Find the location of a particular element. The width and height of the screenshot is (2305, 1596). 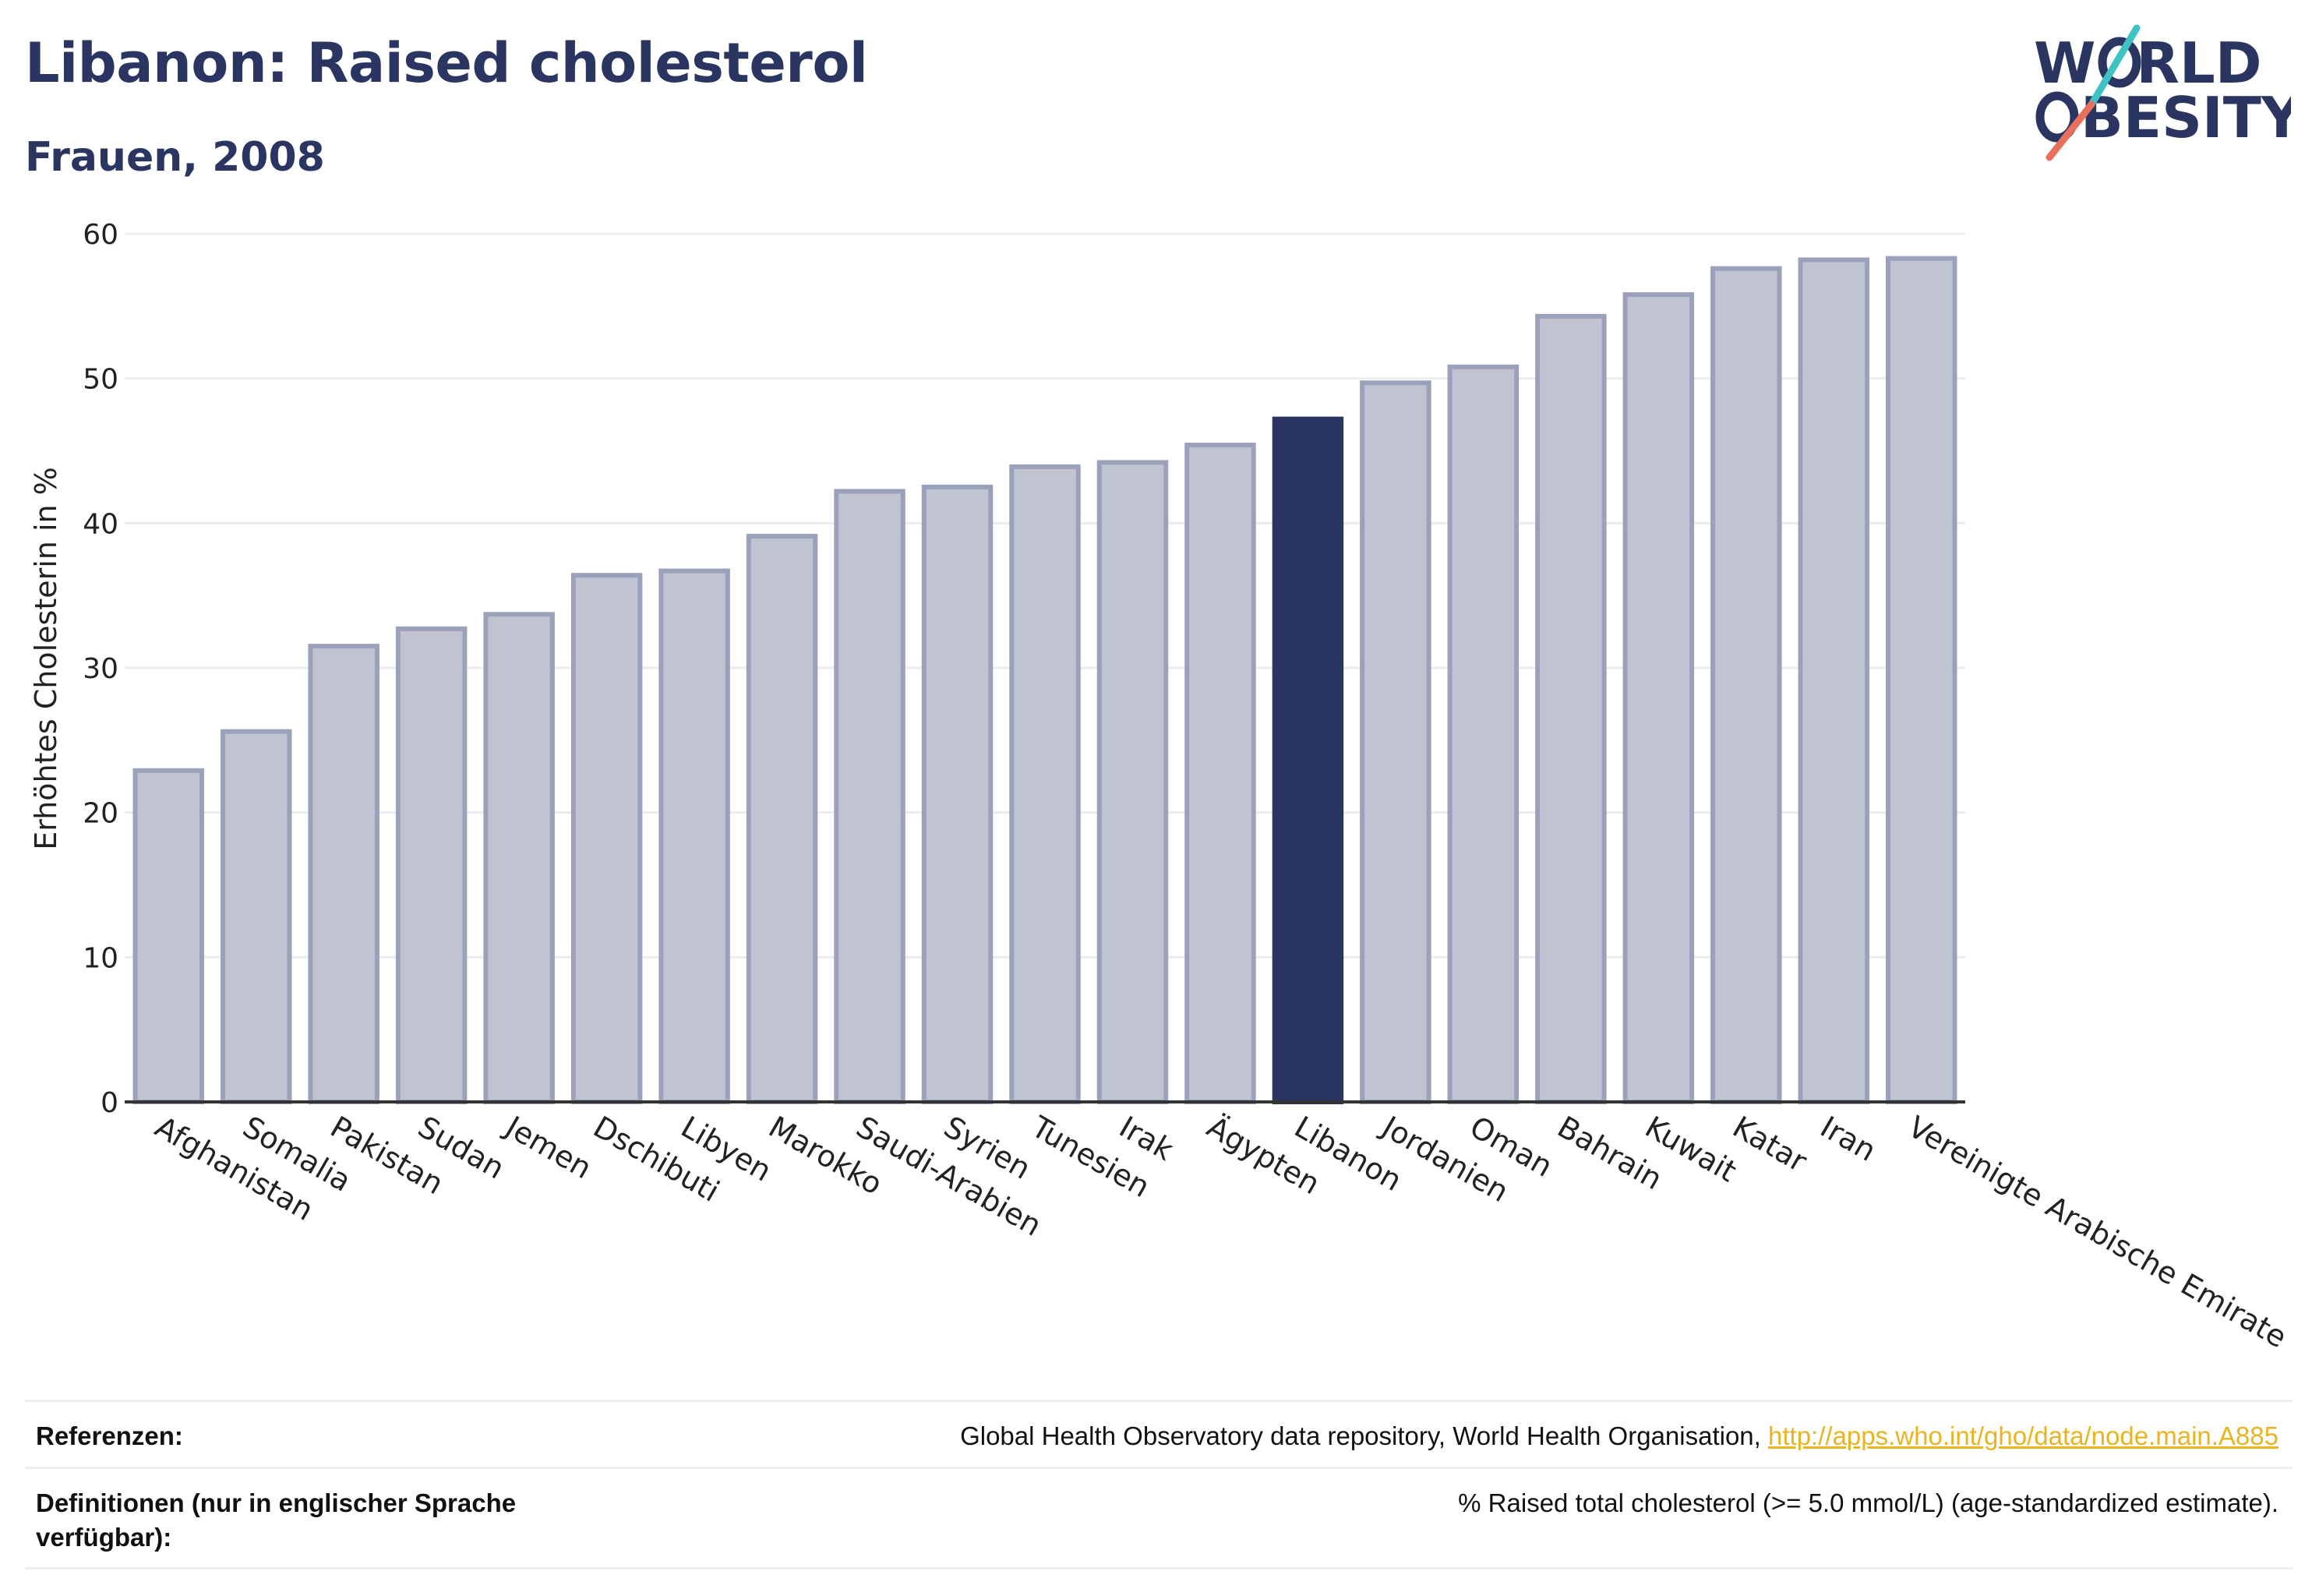

y-tick-label: 20 is located at coordinates (101, 814).